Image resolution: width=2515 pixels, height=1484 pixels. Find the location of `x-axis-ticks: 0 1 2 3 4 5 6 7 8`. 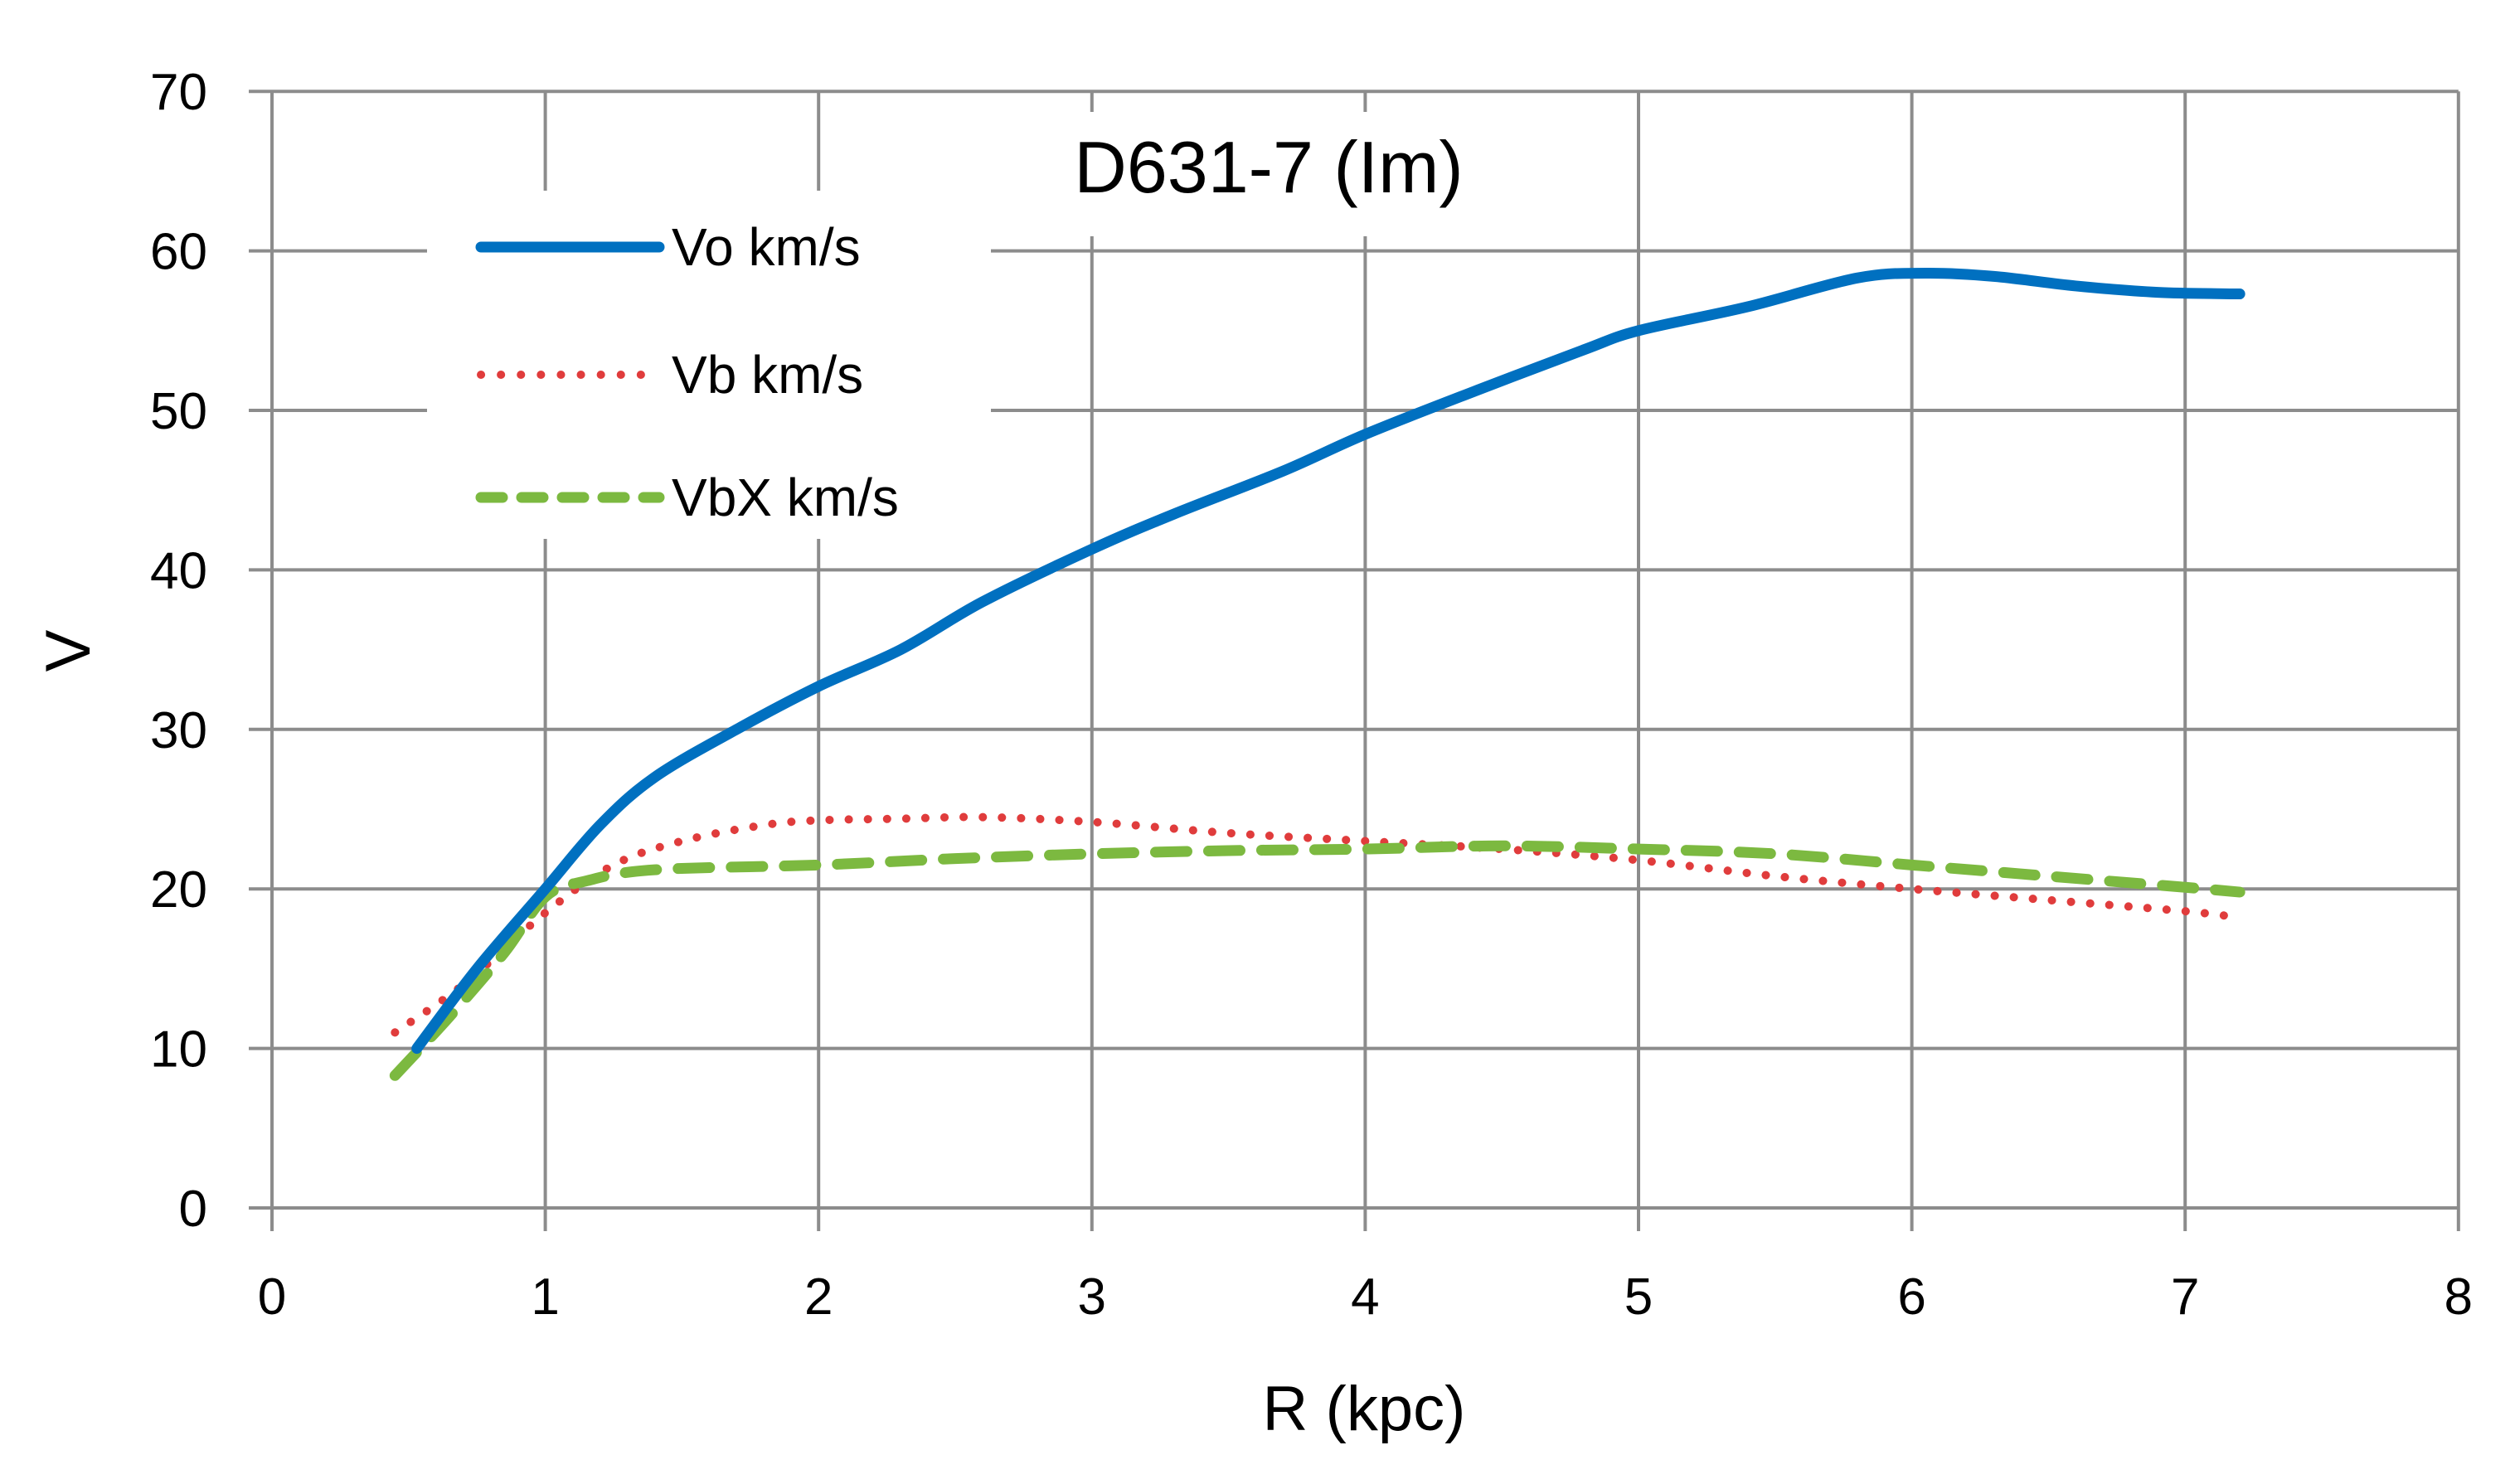

x-axis-ticks: 0 1 2 3 4 5 6 7 8 is located at coordinates (1365, 1297).